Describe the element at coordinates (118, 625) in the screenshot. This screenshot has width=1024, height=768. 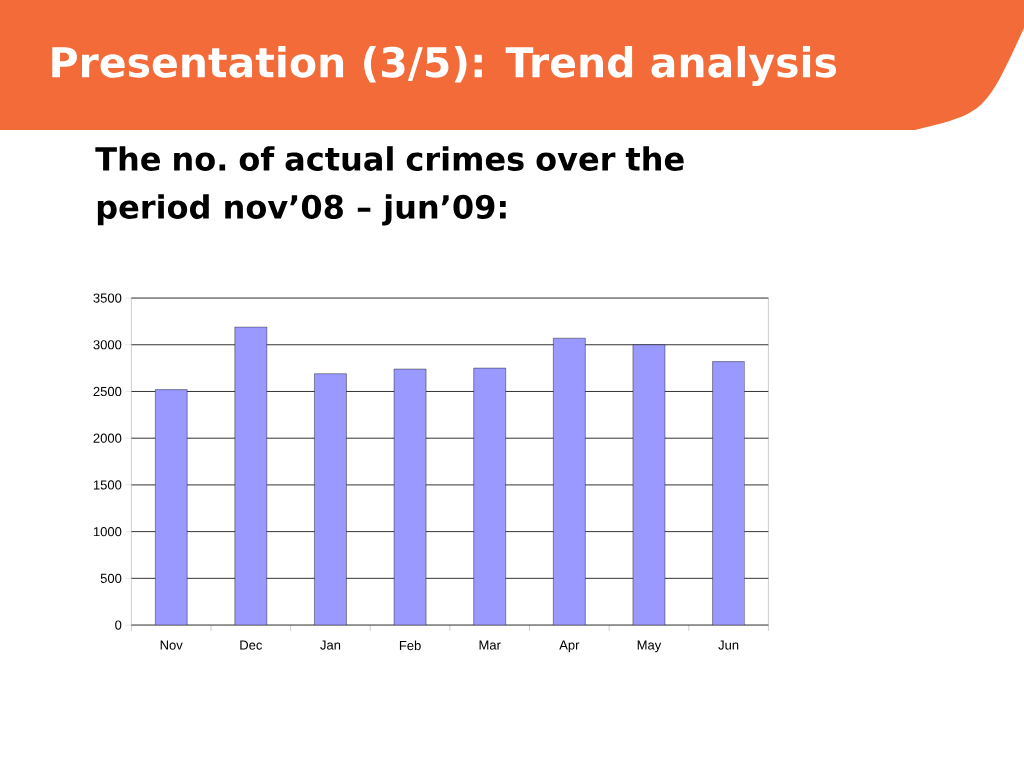
I see `y-tick-label: 0` at that location.